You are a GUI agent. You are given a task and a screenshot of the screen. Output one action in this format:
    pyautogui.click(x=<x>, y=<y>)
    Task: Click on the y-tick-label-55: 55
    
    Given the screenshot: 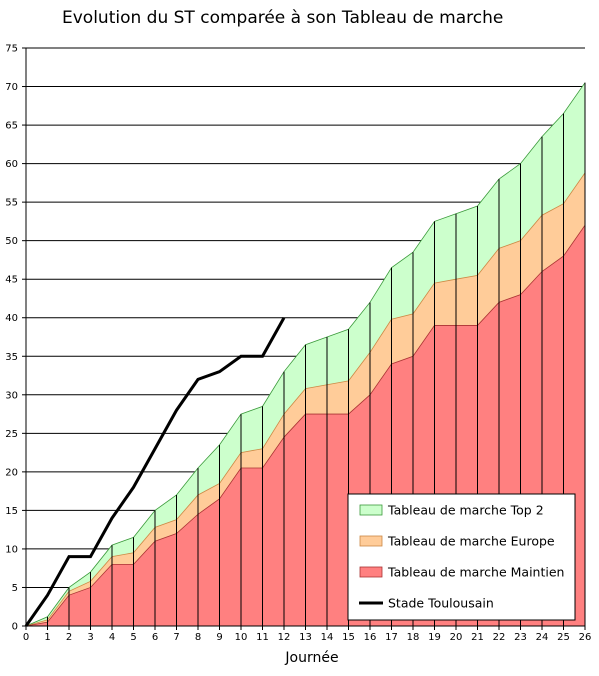 What is the action you would take?
    pyautogui.click(x=11, y=203)
    